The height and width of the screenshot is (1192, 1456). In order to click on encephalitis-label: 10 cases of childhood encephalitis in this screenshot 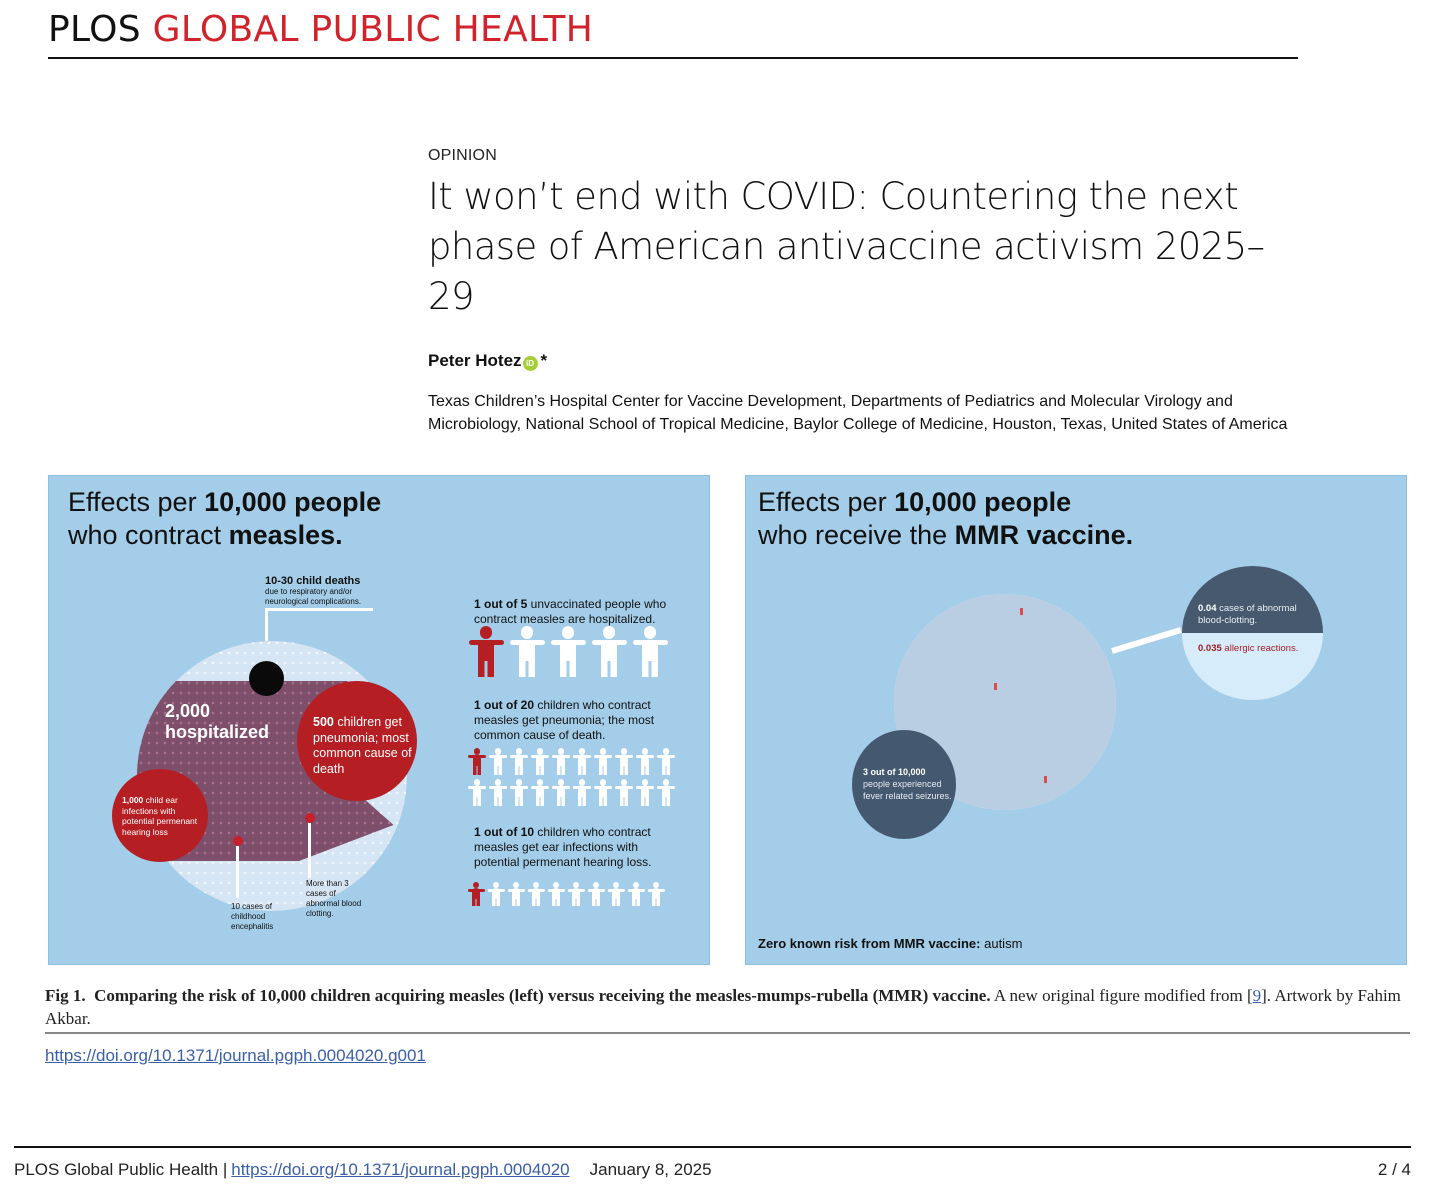, I will do `click(252, 916)`.